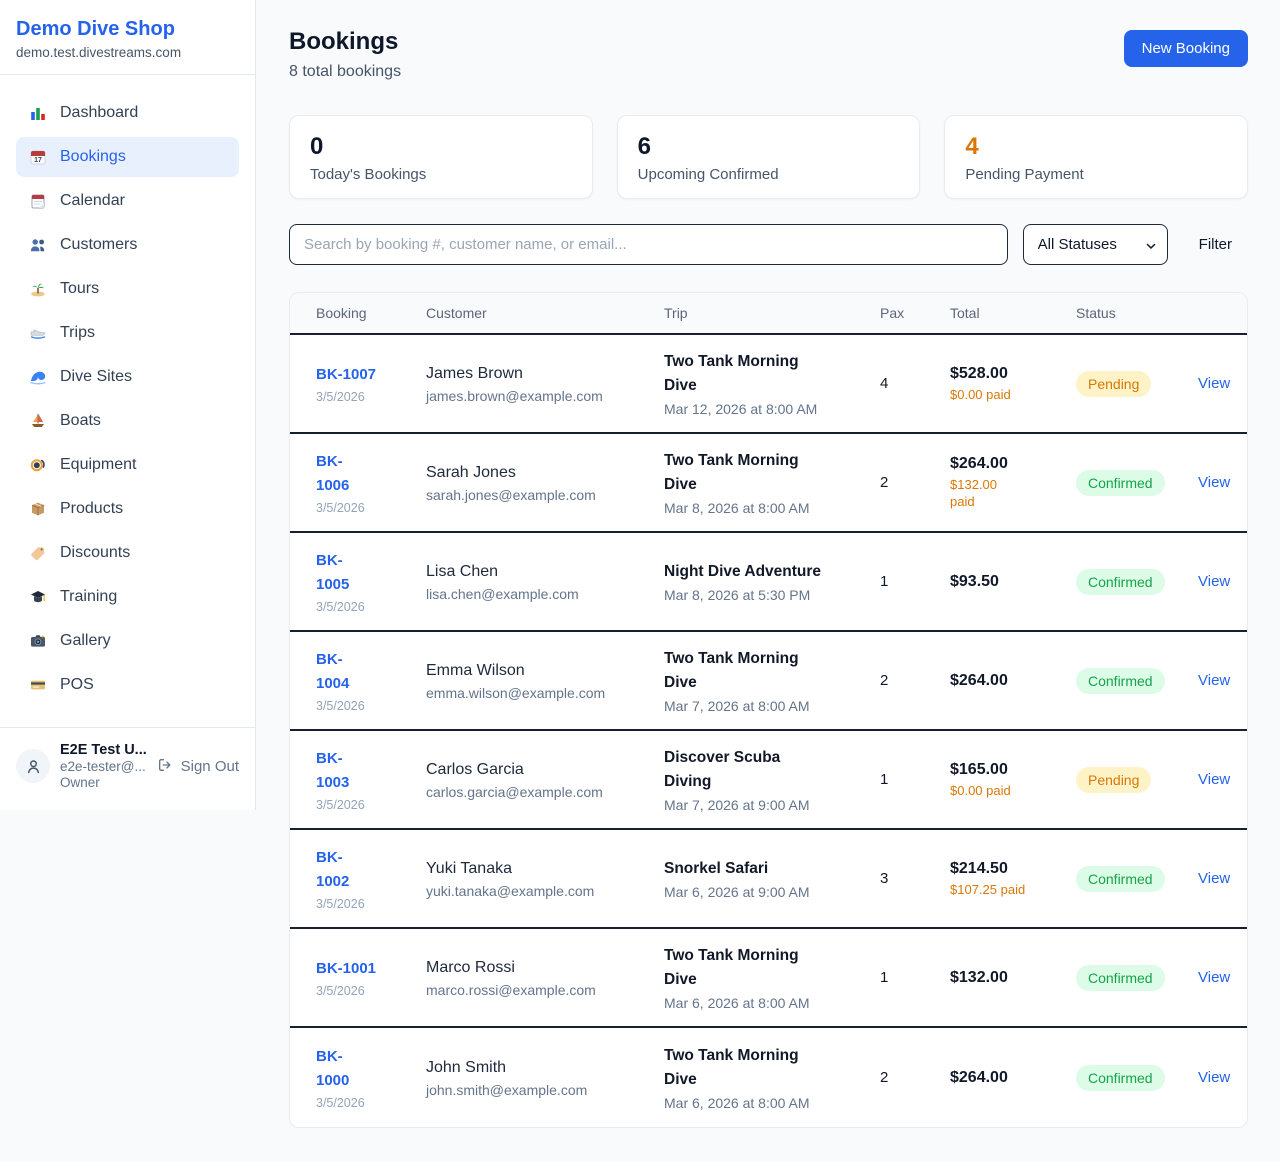 The image size is (1280, 1162). I want to click on booking-id-link: BK- 1003, so click(333, 770).